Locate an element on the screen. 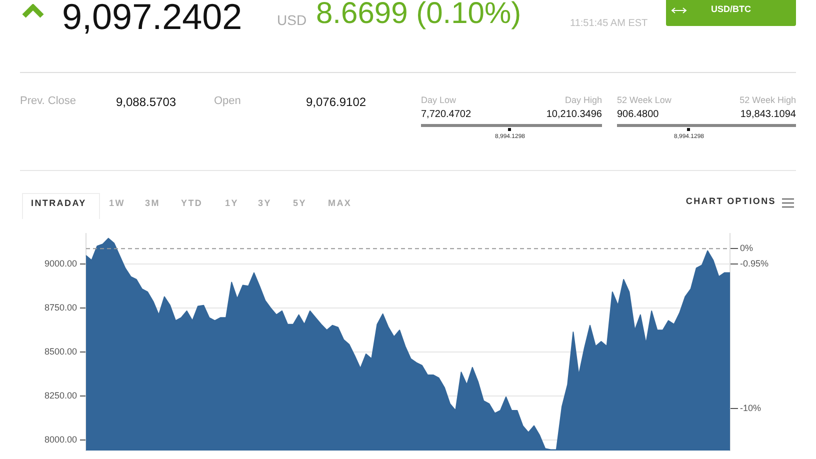  text: USD/BTC is located at coordinates (731, 9).